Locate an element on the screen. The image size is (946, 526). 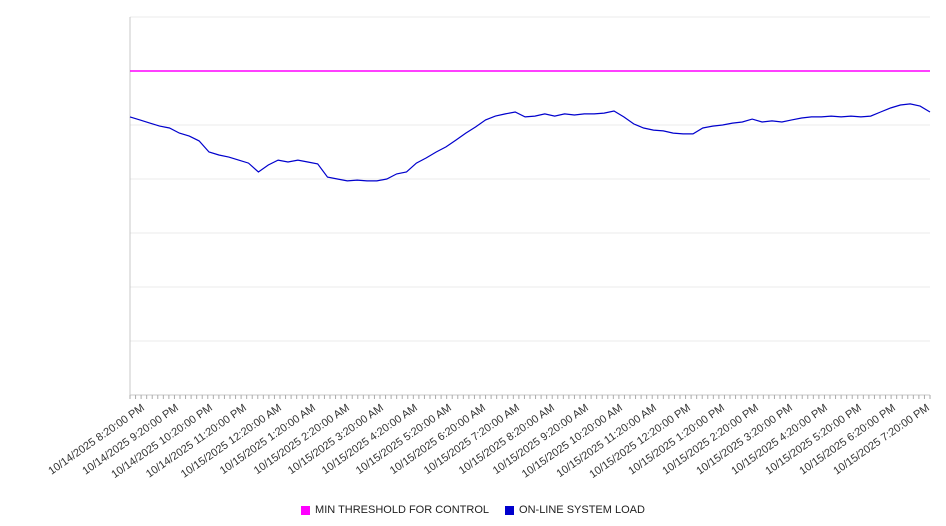
legend-label-load: ON-LINE SYSTEM LOAD is located at coordinates (582, 510).